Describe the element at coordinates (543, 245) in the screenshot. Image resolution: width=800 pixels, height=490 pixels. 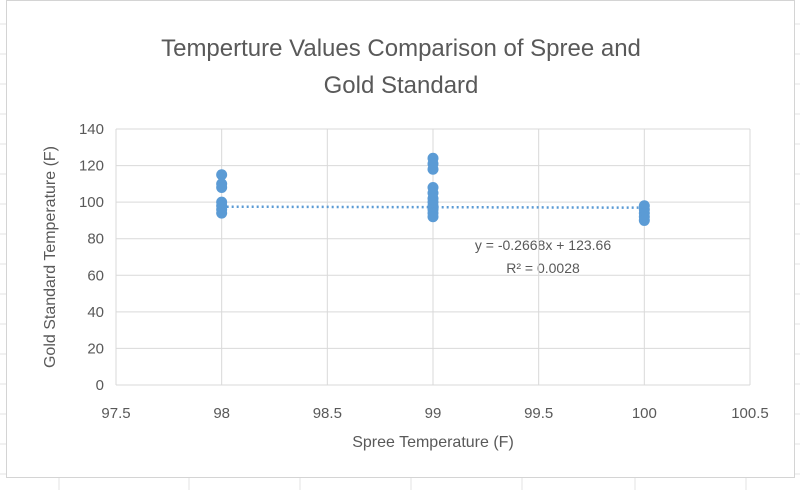
I see `trendline-equation: y = -0.2668x + 123.66` at that location.